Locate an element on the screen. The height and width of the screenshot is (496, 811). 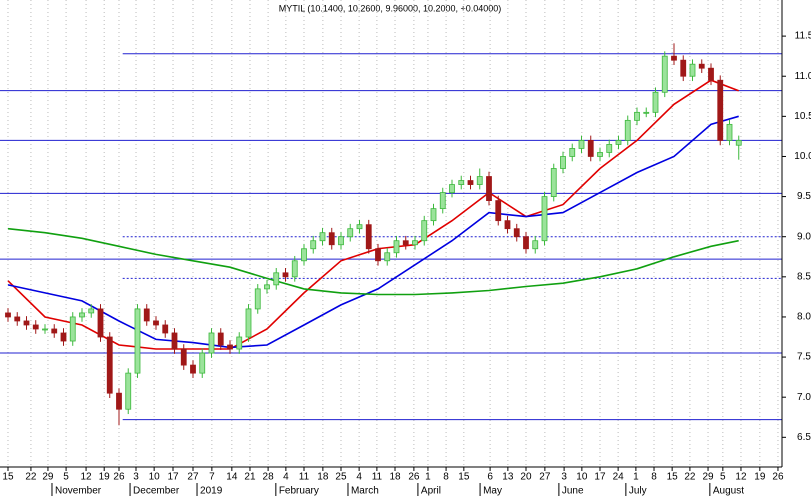
x-tick-label: 24 is located at coordinates (619, 477).